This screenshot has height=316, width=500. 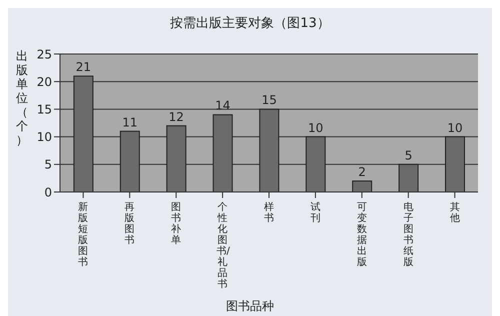 What do you see at coordinates (223, 246) in the screenshot?
I see `x-tick-label: 个性化图书/礼品书` at bounding box center [223, 246].